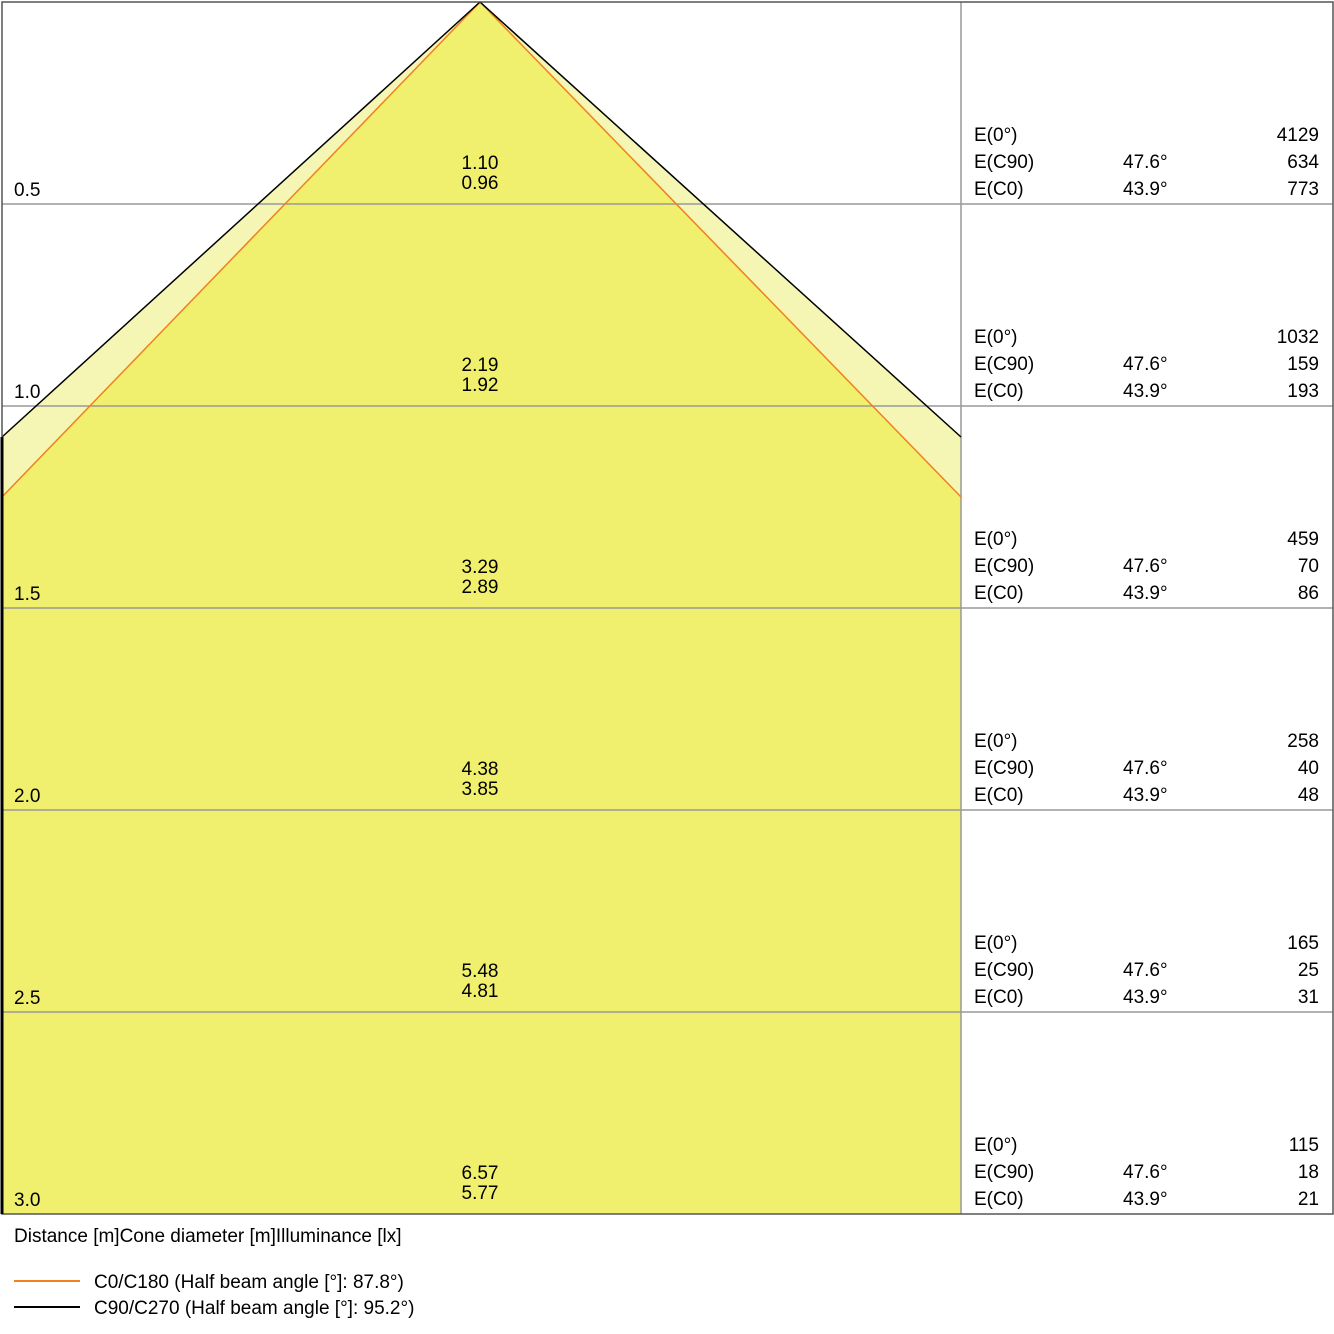 This screenshot has height=1334, width=1334. Describe the element at coordinates (1308, 795) in the screenshot. I see `e-c0-value: 48` at that location.